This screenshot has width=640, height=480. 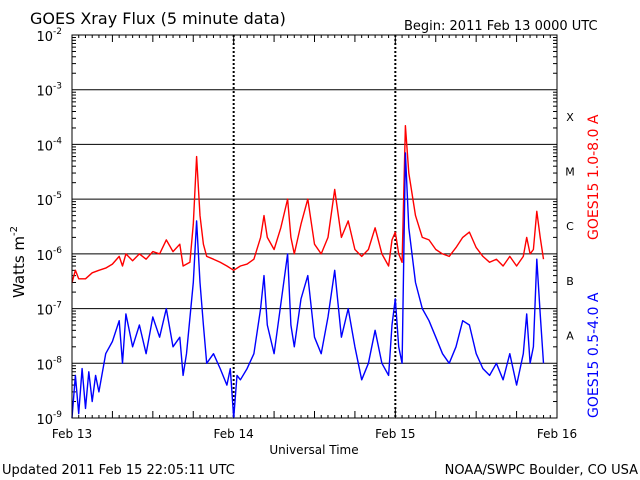 I want to click on legend-goes15-long: GOES15 1.0-8.0 A, so click(x=594, y=177).